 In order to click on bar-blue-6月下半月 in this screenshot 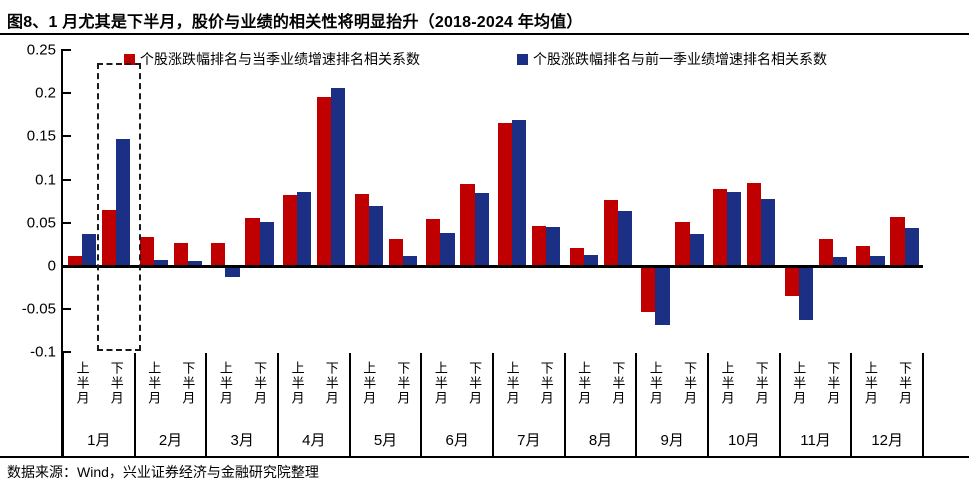, I will do `click(481, 229)`.